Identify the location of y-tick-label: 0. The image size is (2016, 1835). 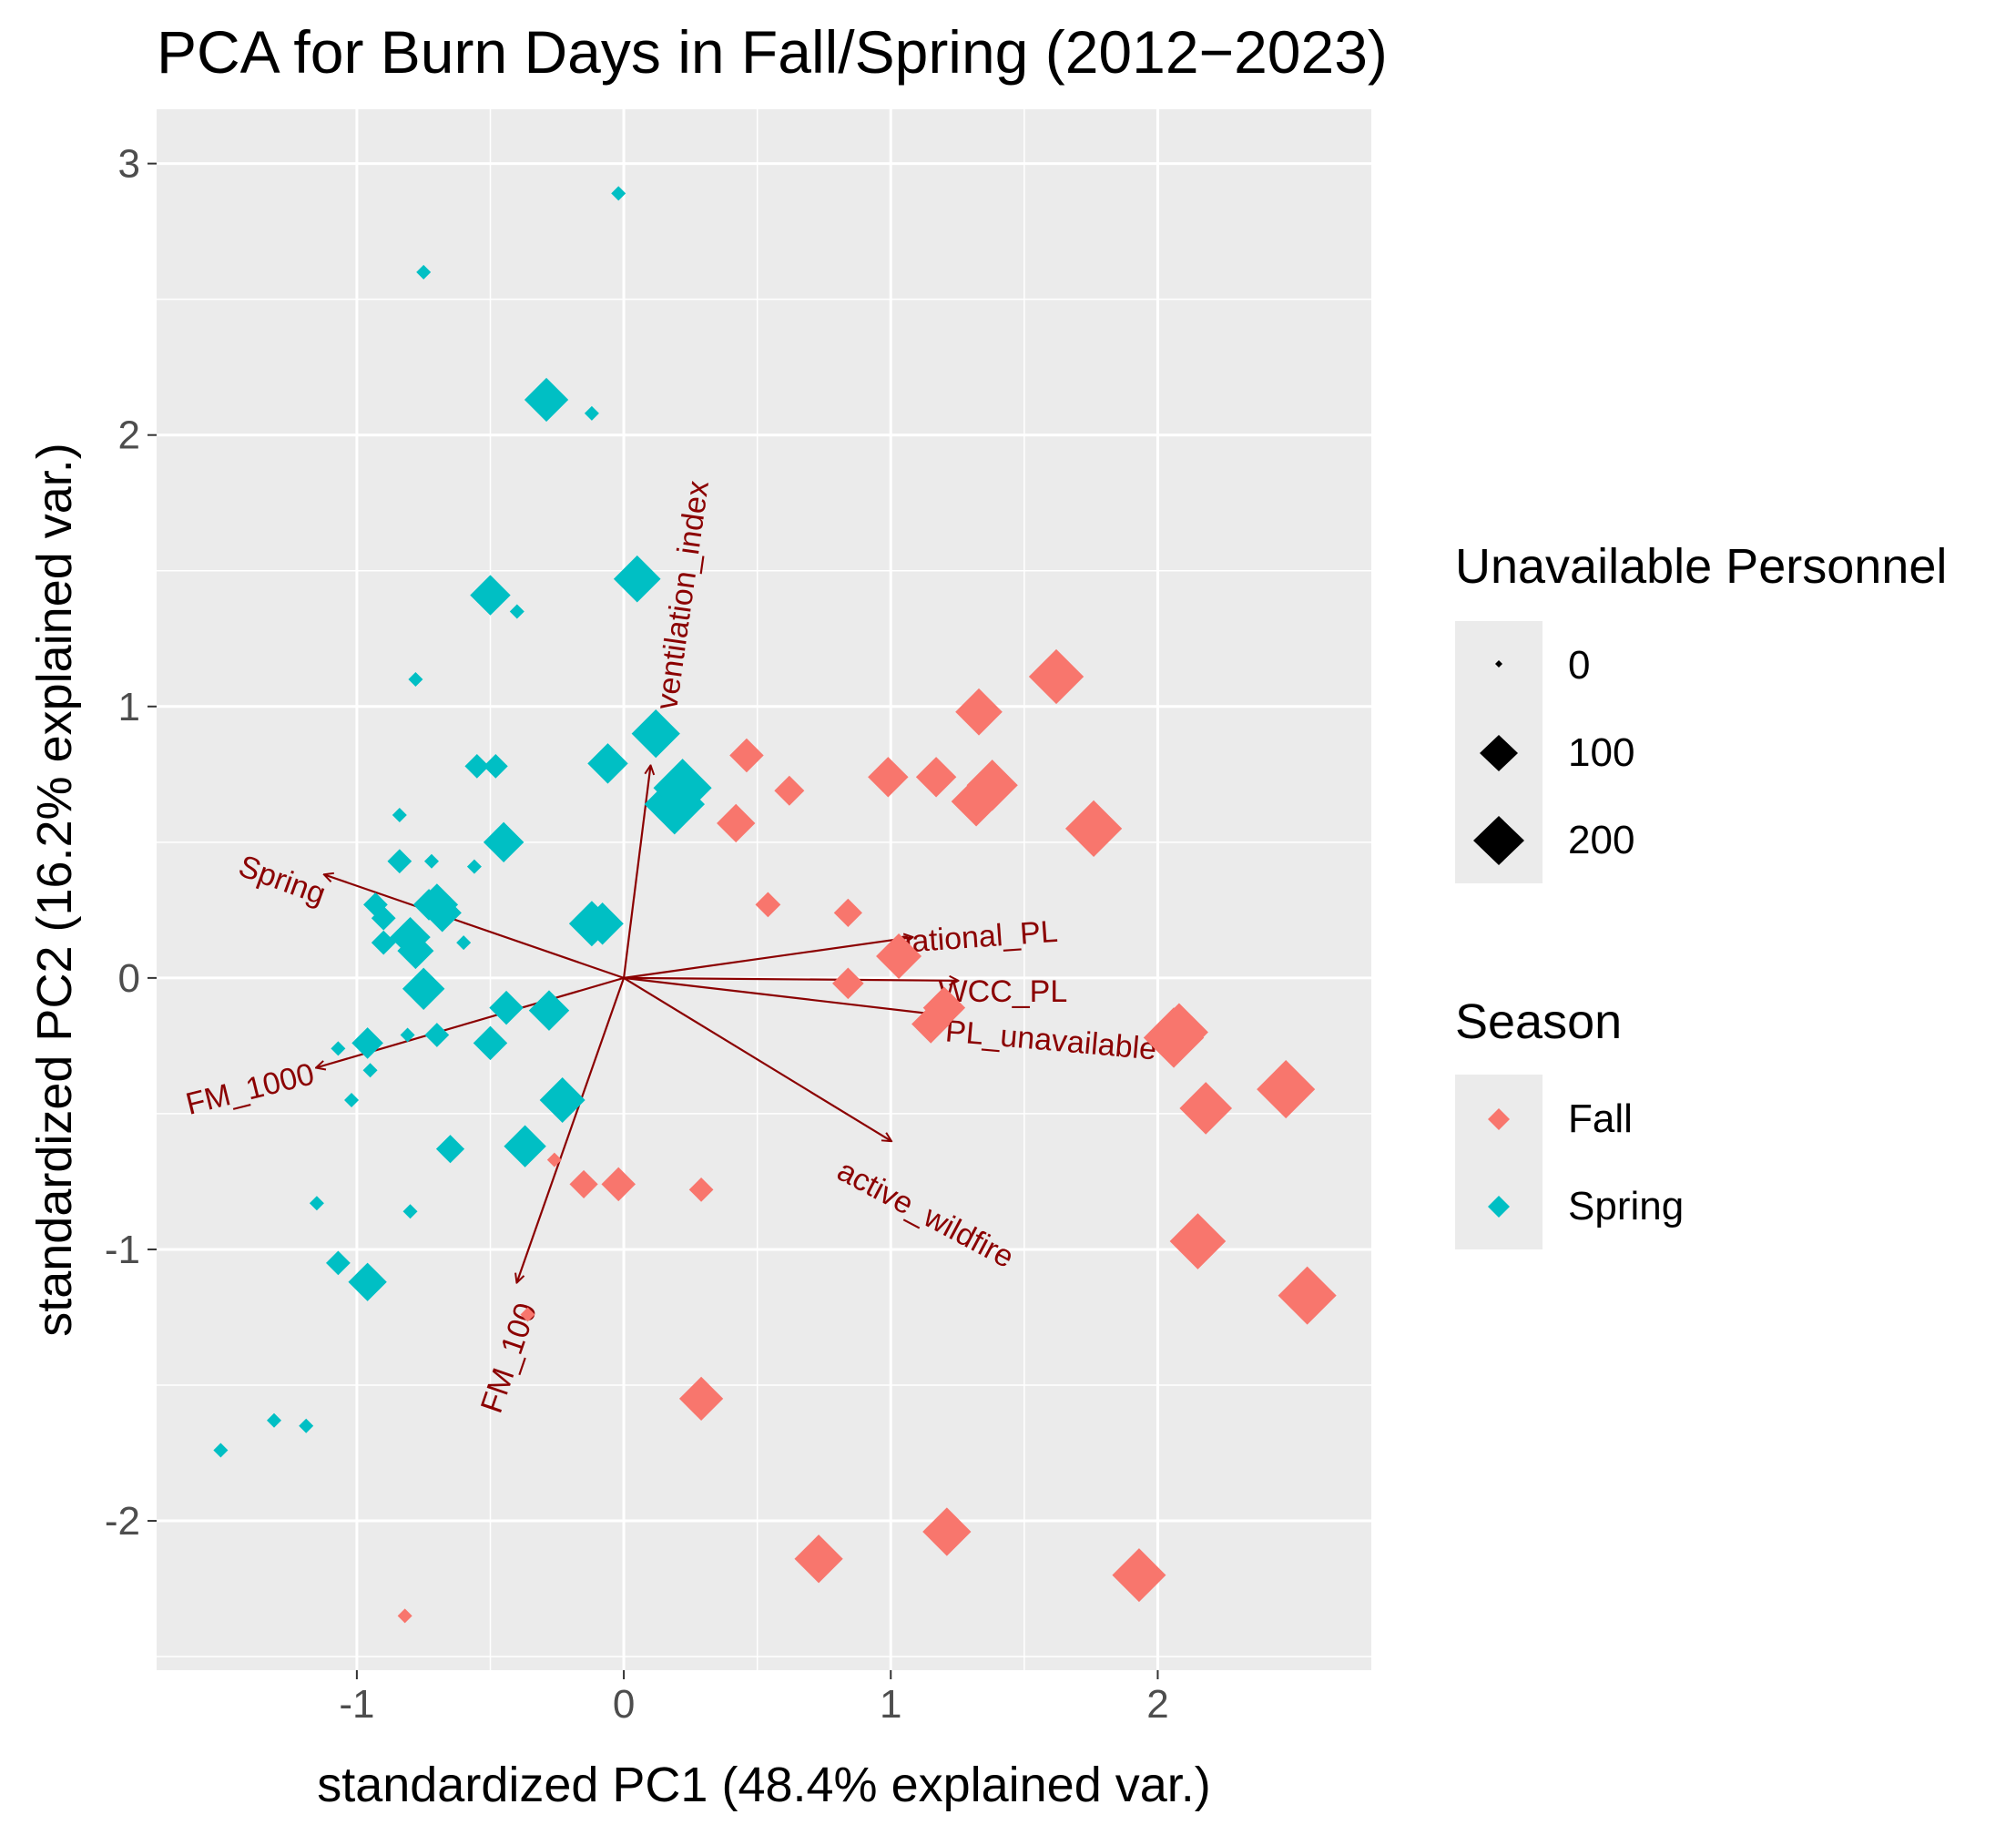
(129, 978).